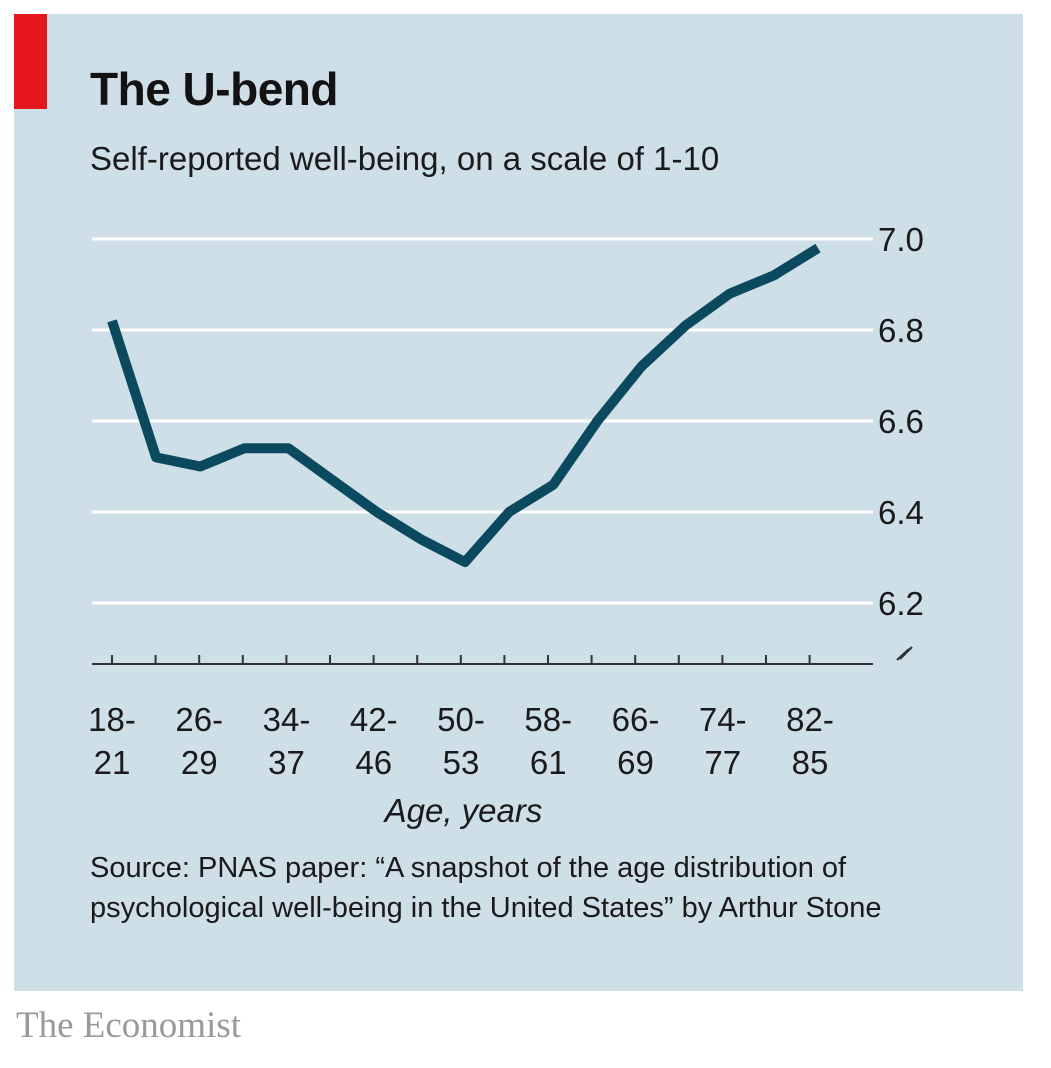  Describe the element at coordinates (373, 762) in the screenshot. I see `x-tick-label-bottom: 46` at that location.